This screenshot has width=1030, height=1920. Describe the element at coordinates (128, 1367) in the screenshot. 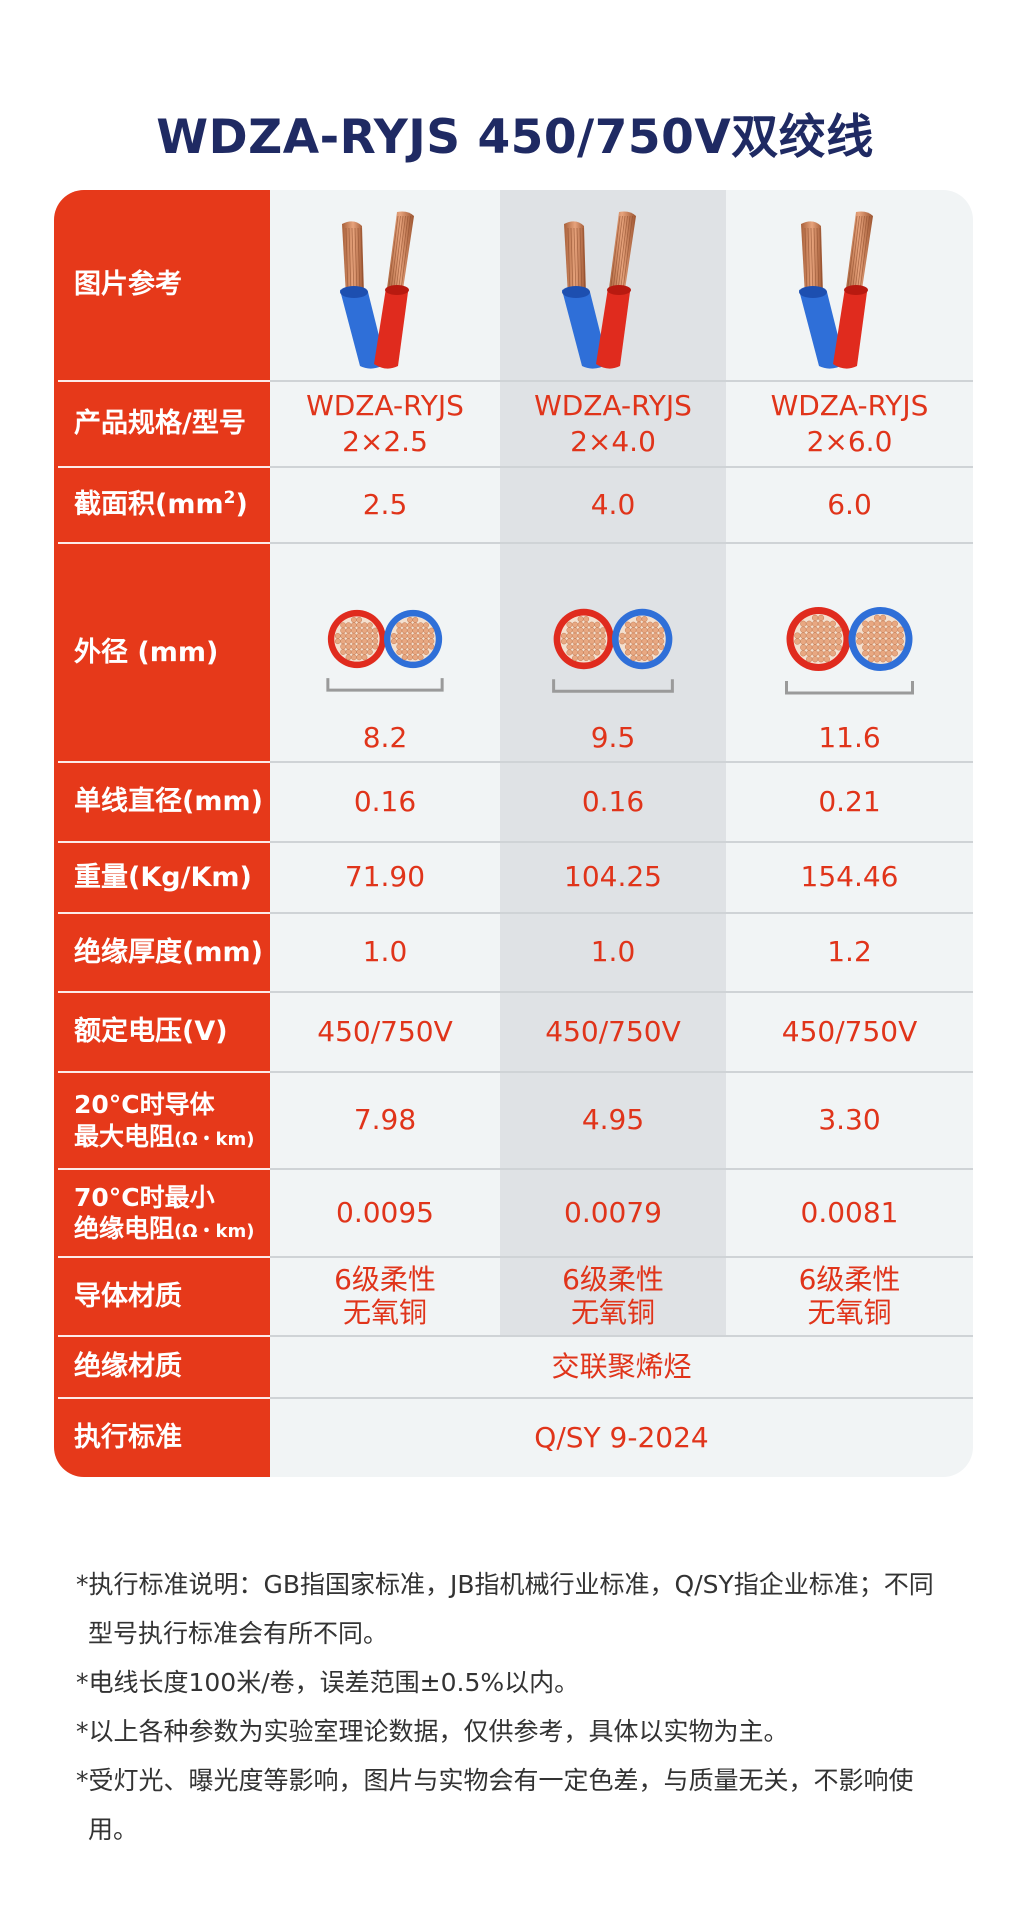

I see `row-label-insulation-material: 绝缘材质` at that location.